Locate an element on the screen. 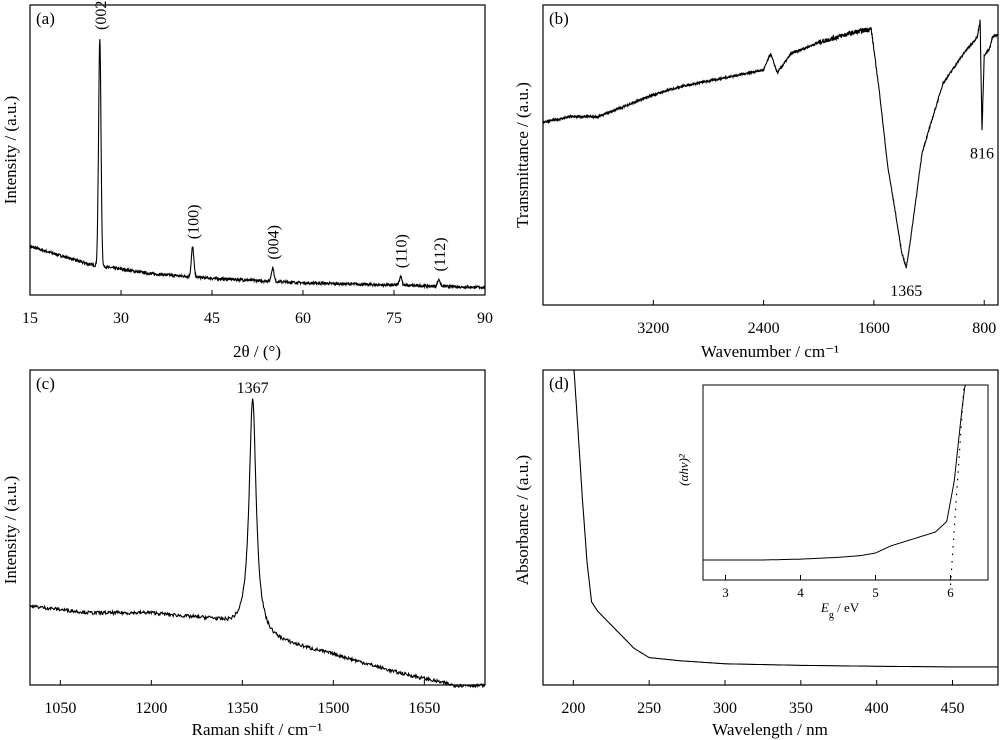 The height and width of the screenshot is (740, 1000). inset-xlabel-sub: g is located at coordinates (831, 615).